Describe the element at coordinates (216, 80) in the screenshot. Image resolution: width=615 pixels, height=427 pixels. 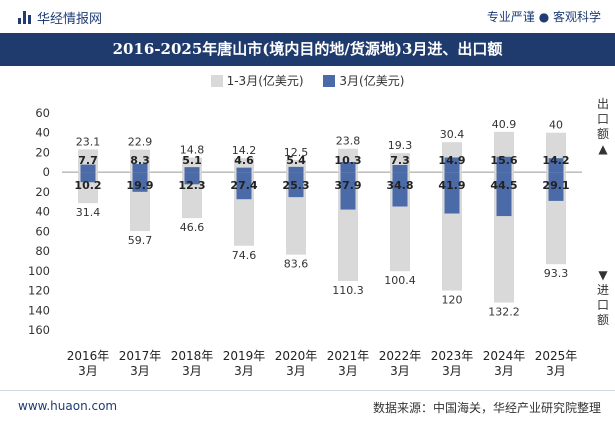
I see `legend-swatch-ytd` at that location.